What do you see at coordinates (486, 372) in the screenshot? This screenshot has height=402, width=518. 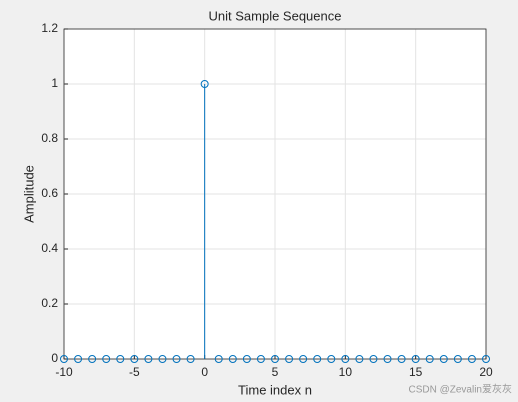 I see `x-tick-label: 20` at bounding box center [486, 372].